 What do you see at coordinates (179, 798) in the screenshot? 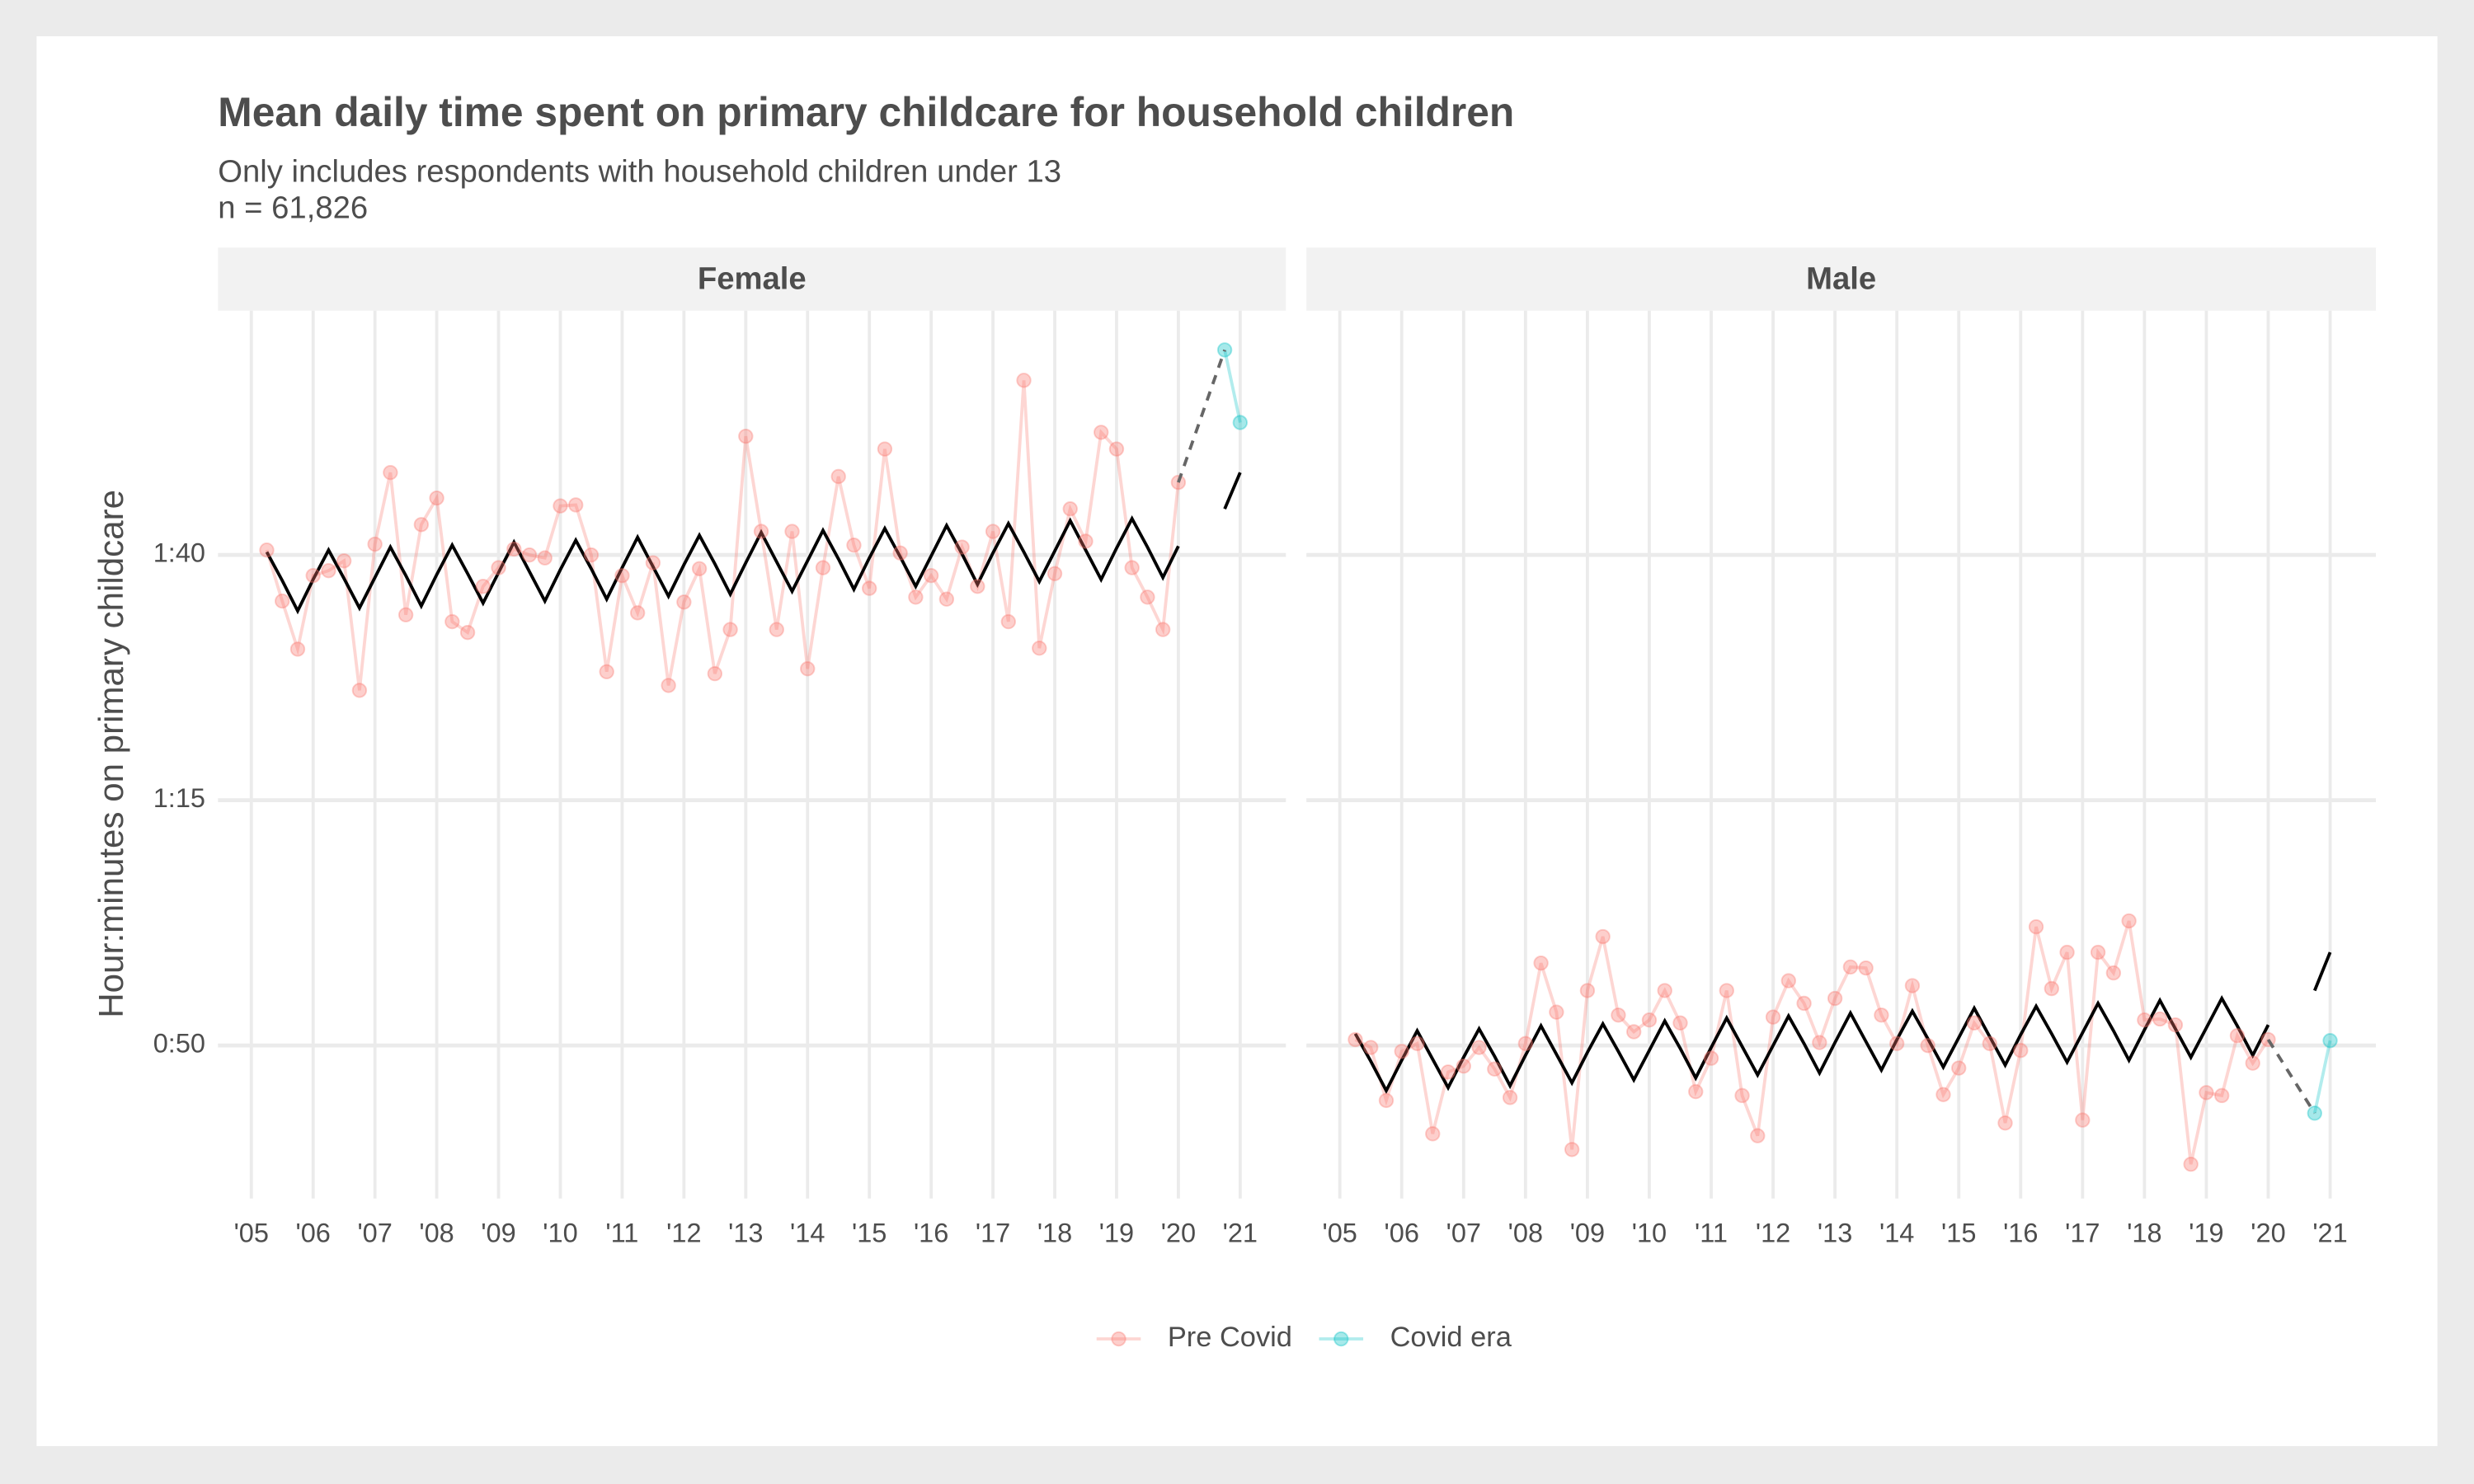
I see `y-tick-label: 1:15` at bounding box center [179, 798].